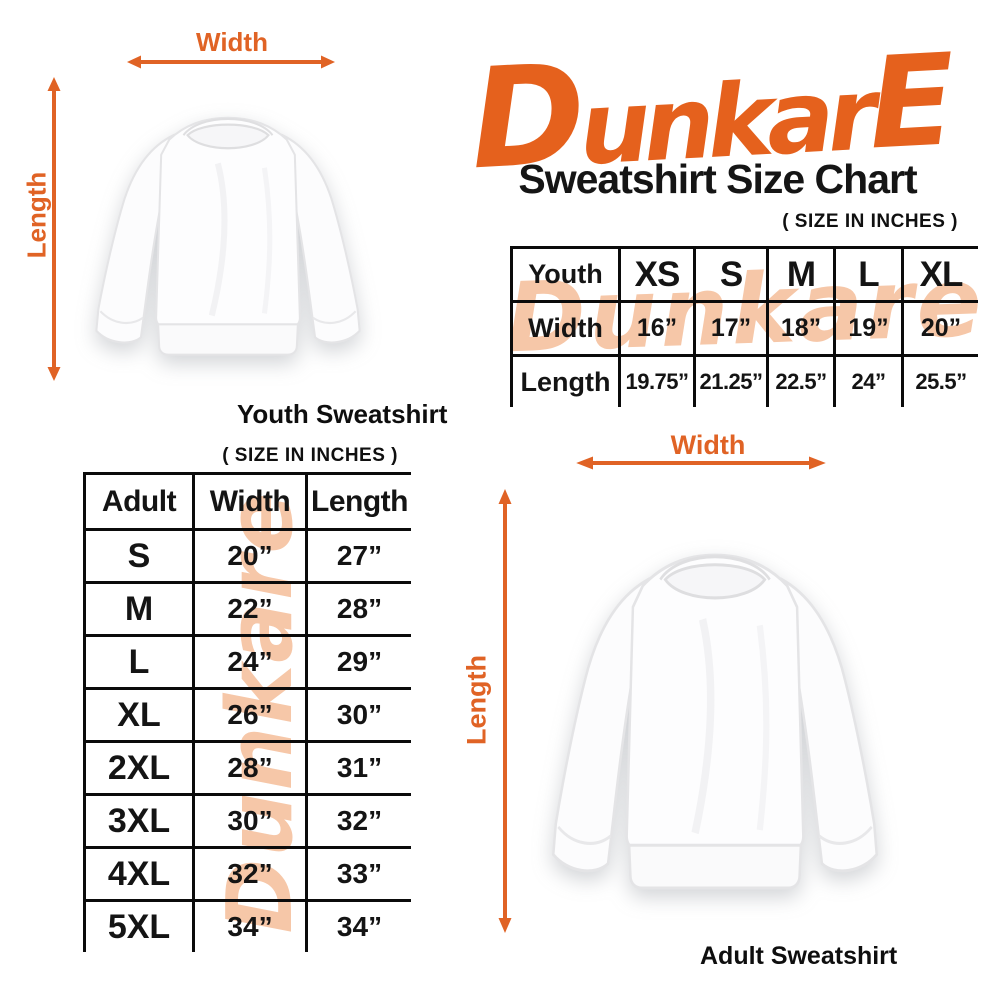 This screenshot has height=1000, width=1000. I want to click on adult-length-arrow-icon, so click(505, 711).